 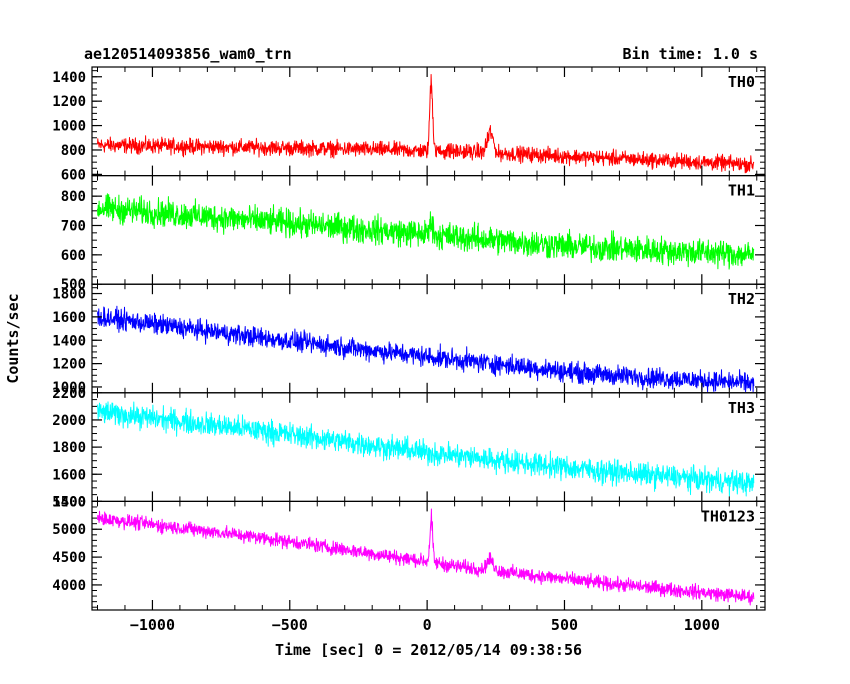 I want to click on chart-title: ae120514093856_wam0_trn, so click(x=188, y=54).